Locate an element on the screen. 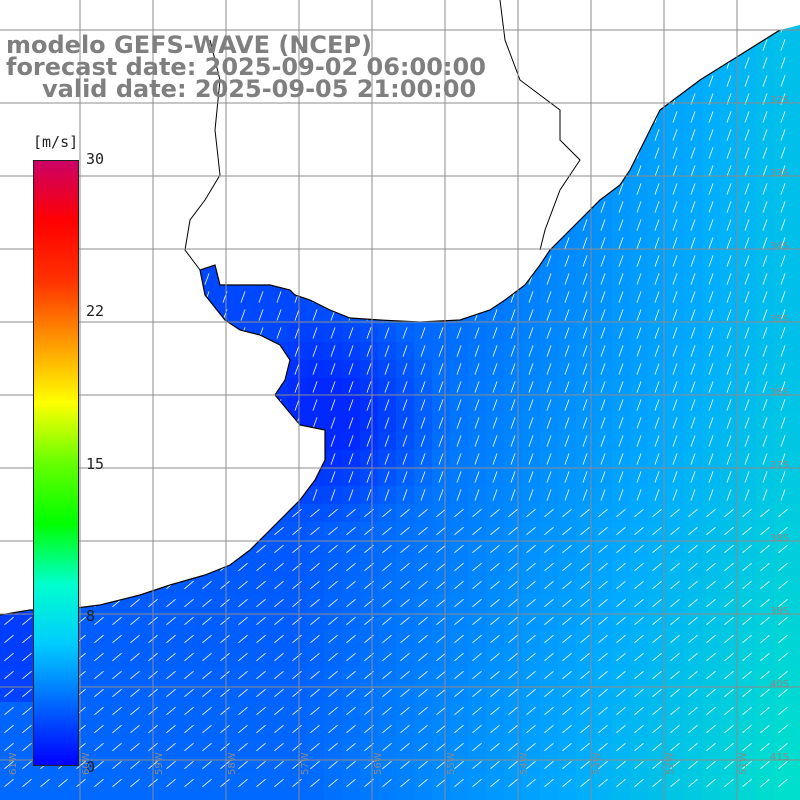  latitude-label: 40S is located at coordinates (780, 684).